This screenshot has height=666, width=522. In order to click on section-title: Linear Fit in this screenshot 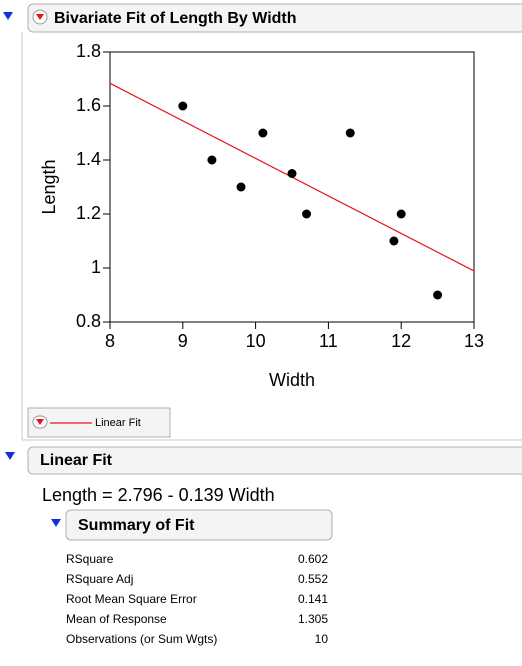, I will do `click(76, 460)`.